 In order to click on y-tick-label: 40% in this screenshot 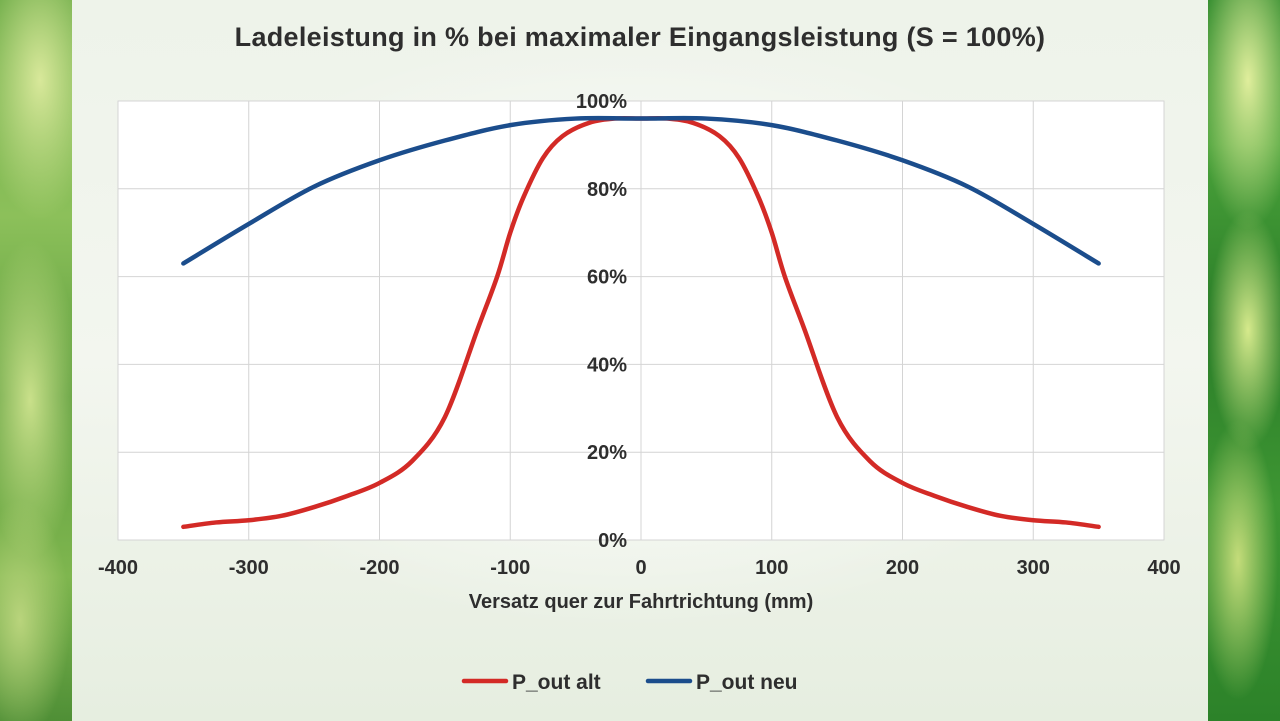, I will do `click(607, 365)`.